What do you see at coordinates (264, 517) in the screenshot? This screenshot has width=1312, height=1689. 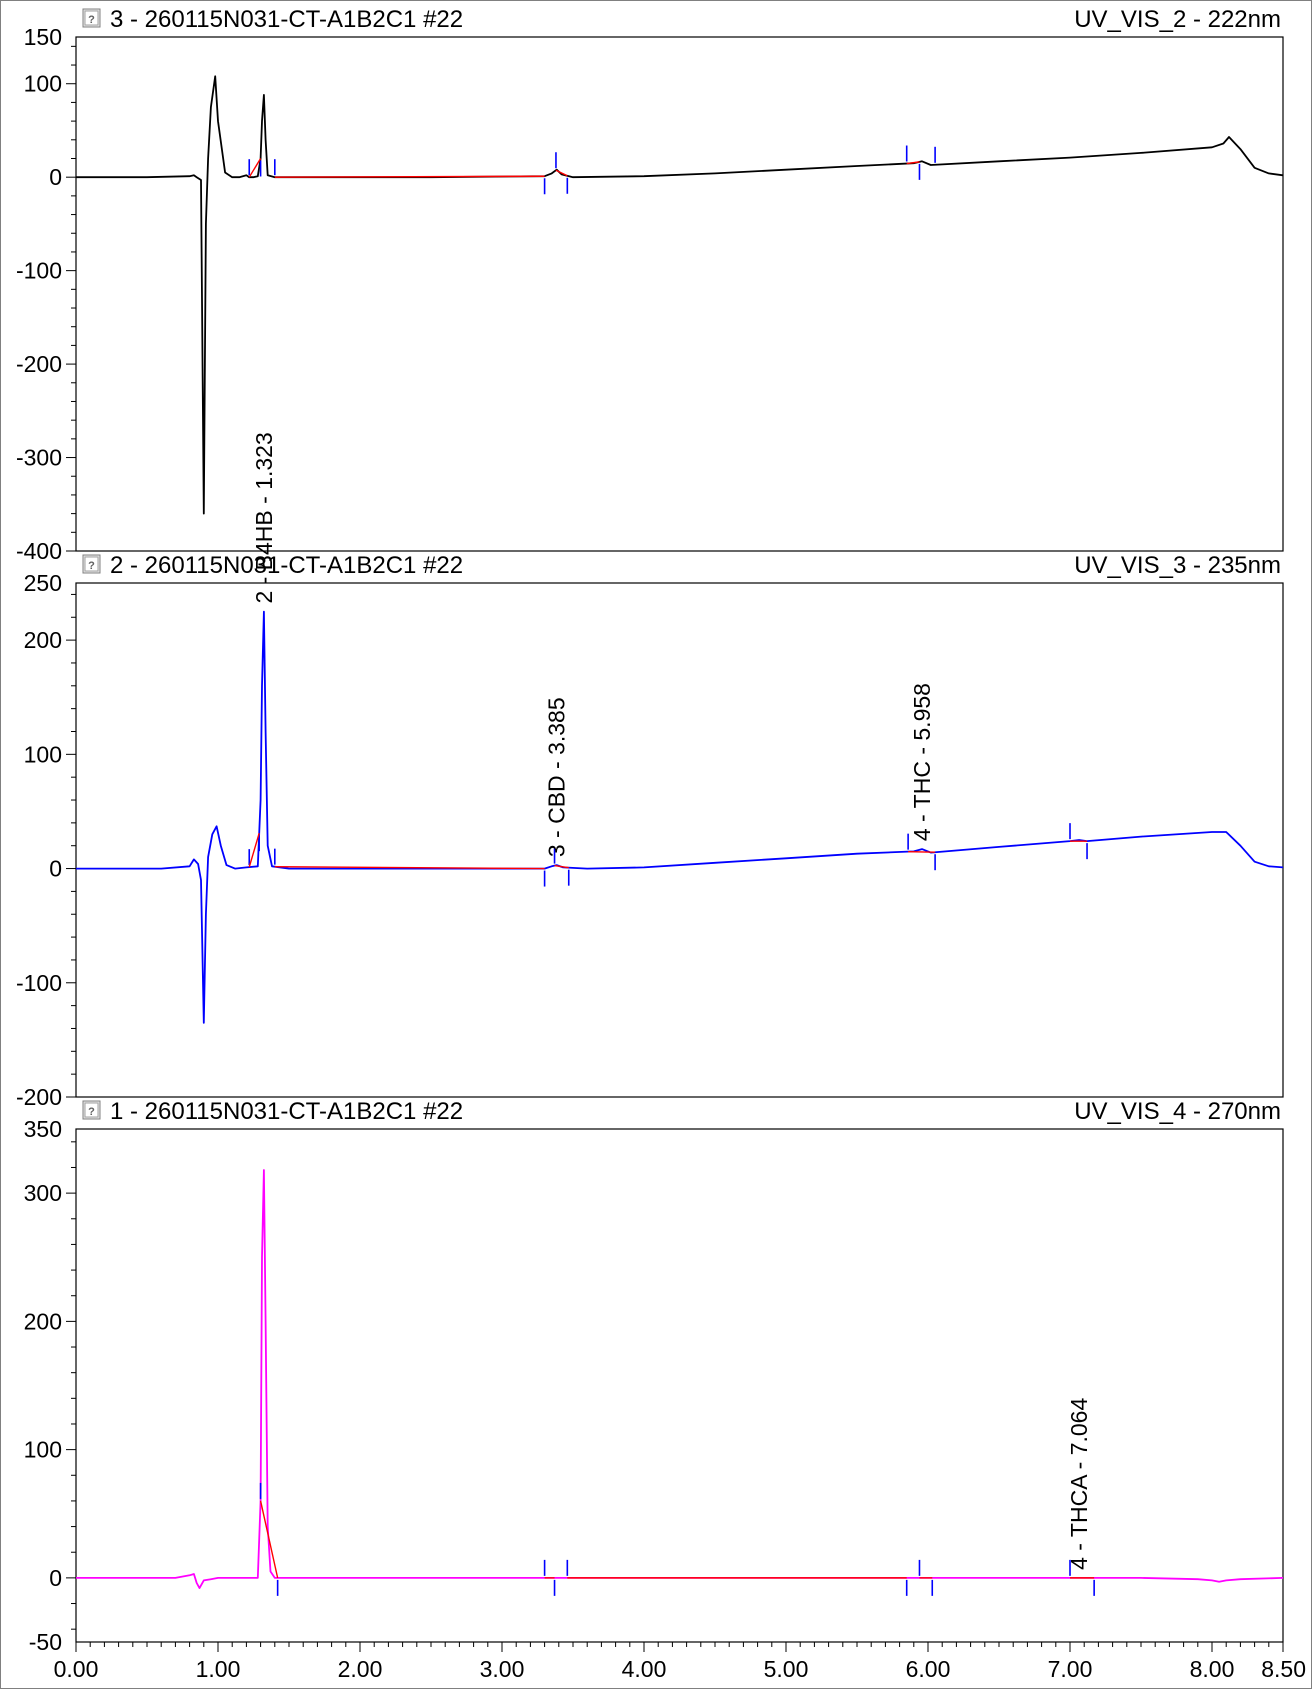 I see `peak-label: 2 - B4HB - 1.323` at bounding box center [264, 517].